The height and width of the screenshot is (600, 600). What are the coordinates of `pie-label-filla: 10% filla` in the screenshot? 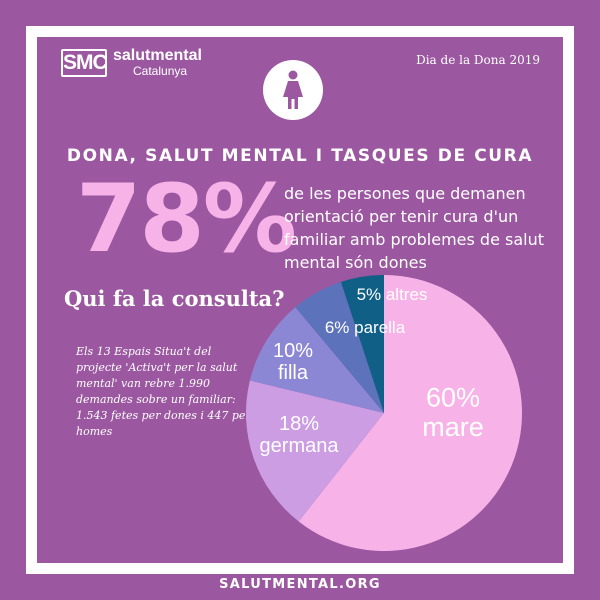 It's located at (293, 362).